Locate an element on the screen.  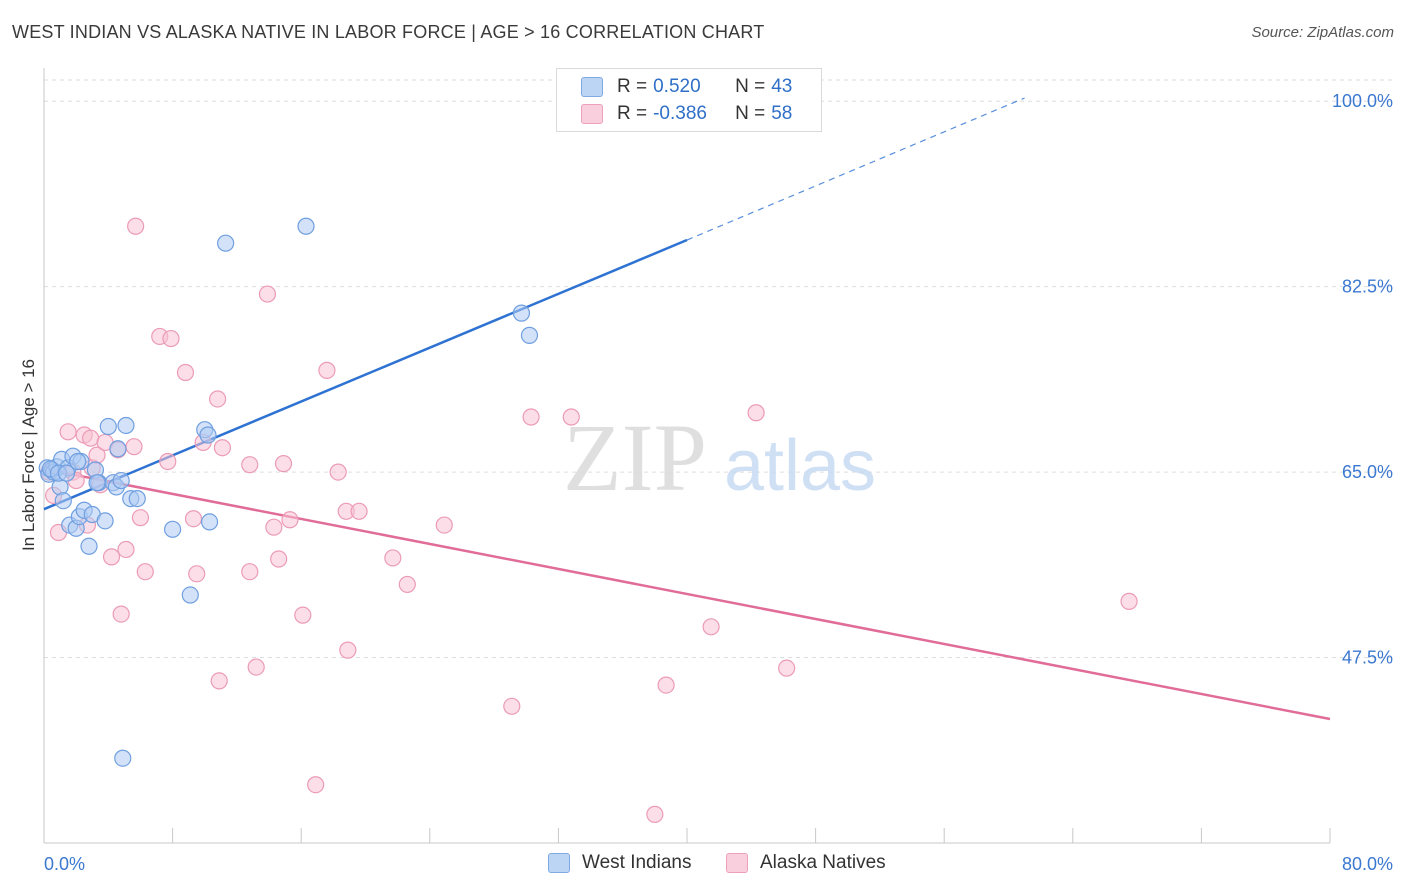
legend-row-alaska-natives: R = -0.386 N = 58 is located at coordinates (686, 114).